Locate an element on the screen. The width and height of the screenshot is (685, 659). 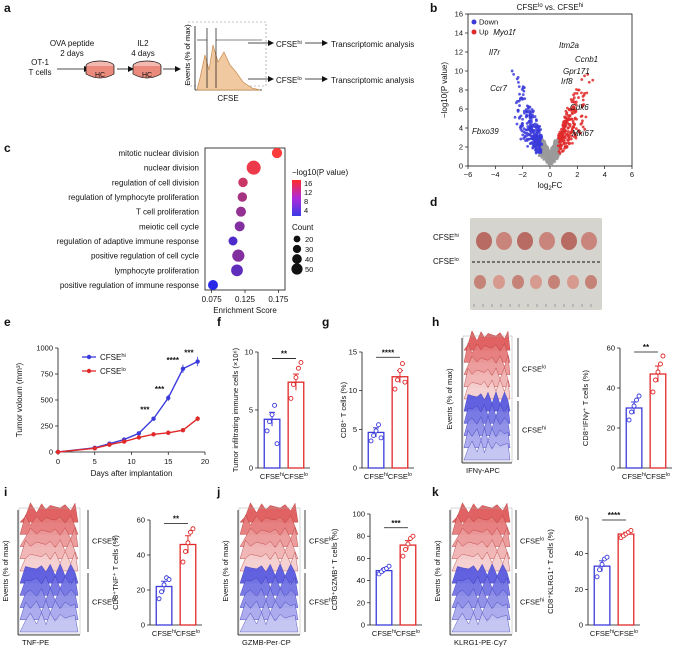
significance-mark: ** is located at coordinates (176, 518).